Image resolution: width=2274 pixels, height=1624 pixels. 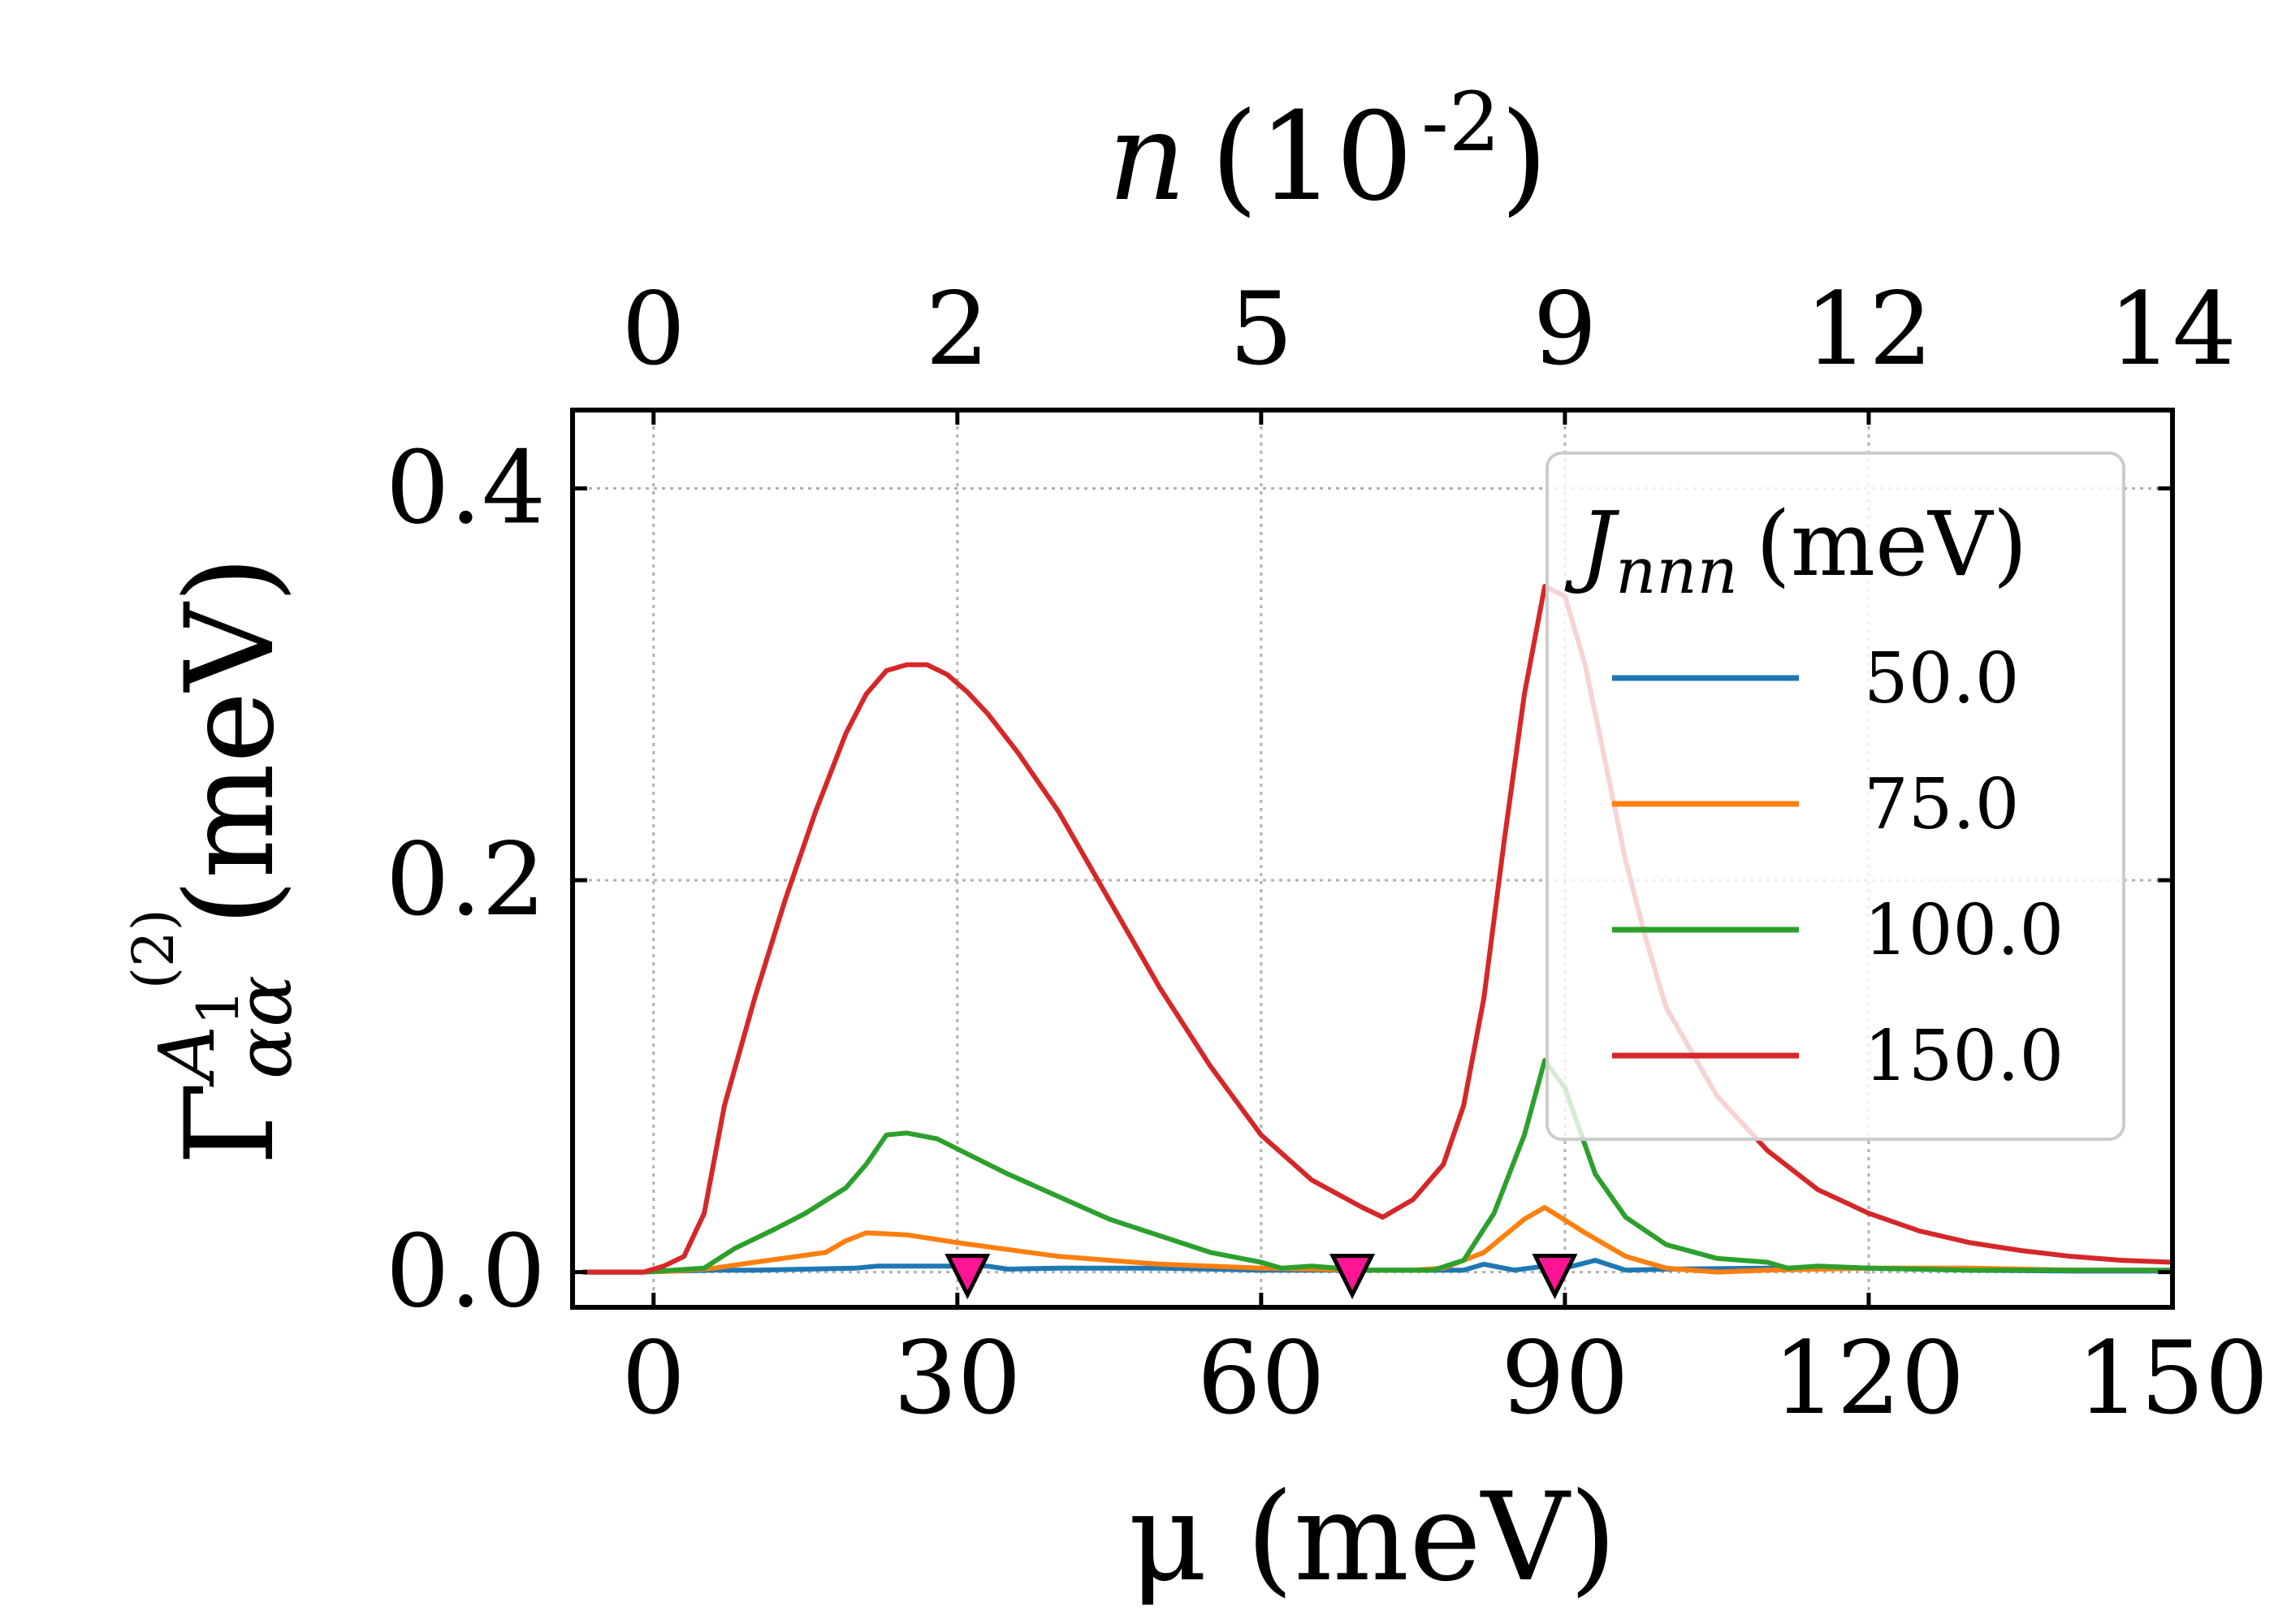 What do you see at coordinates (653, 330) in the screenshot?
I see `top-tick-label-0: 0` at bounding box center [653, 330].